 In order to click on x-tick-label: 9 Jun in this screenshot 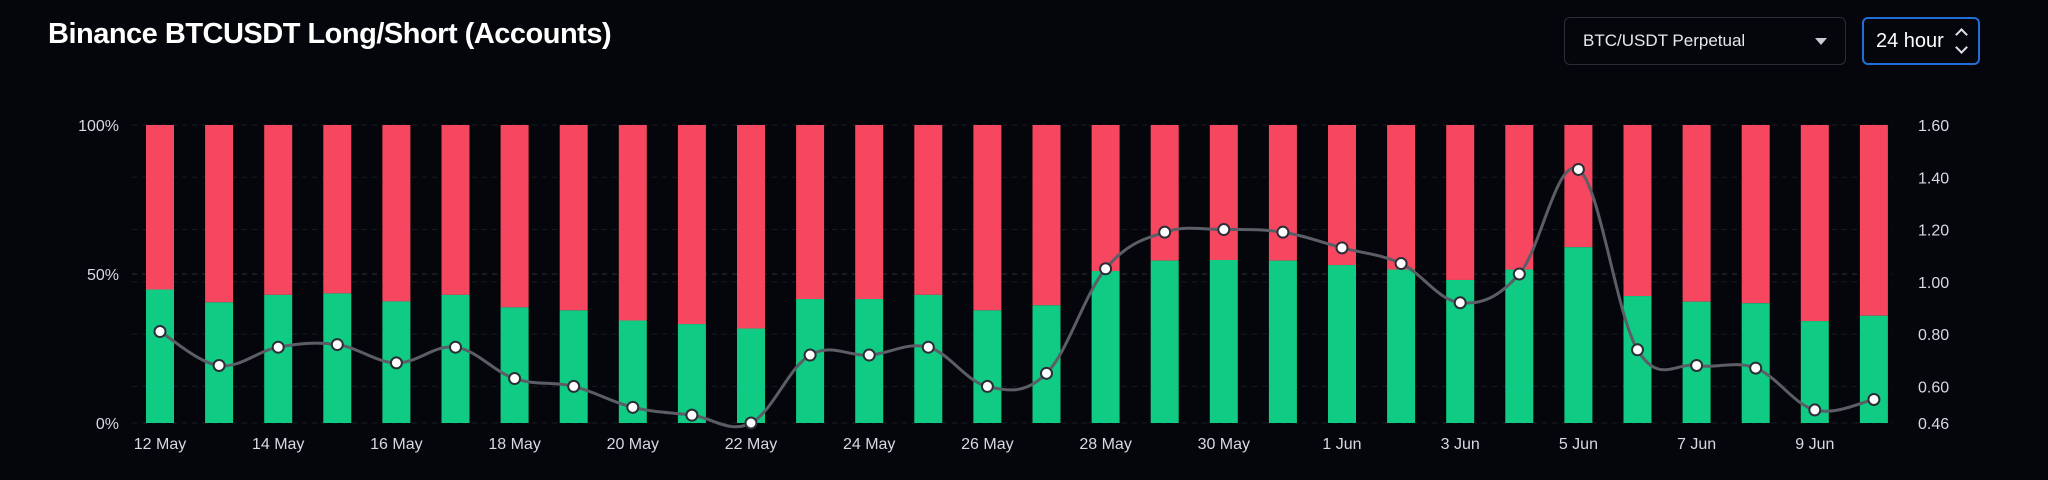, I will do `click(1814, 444)`.